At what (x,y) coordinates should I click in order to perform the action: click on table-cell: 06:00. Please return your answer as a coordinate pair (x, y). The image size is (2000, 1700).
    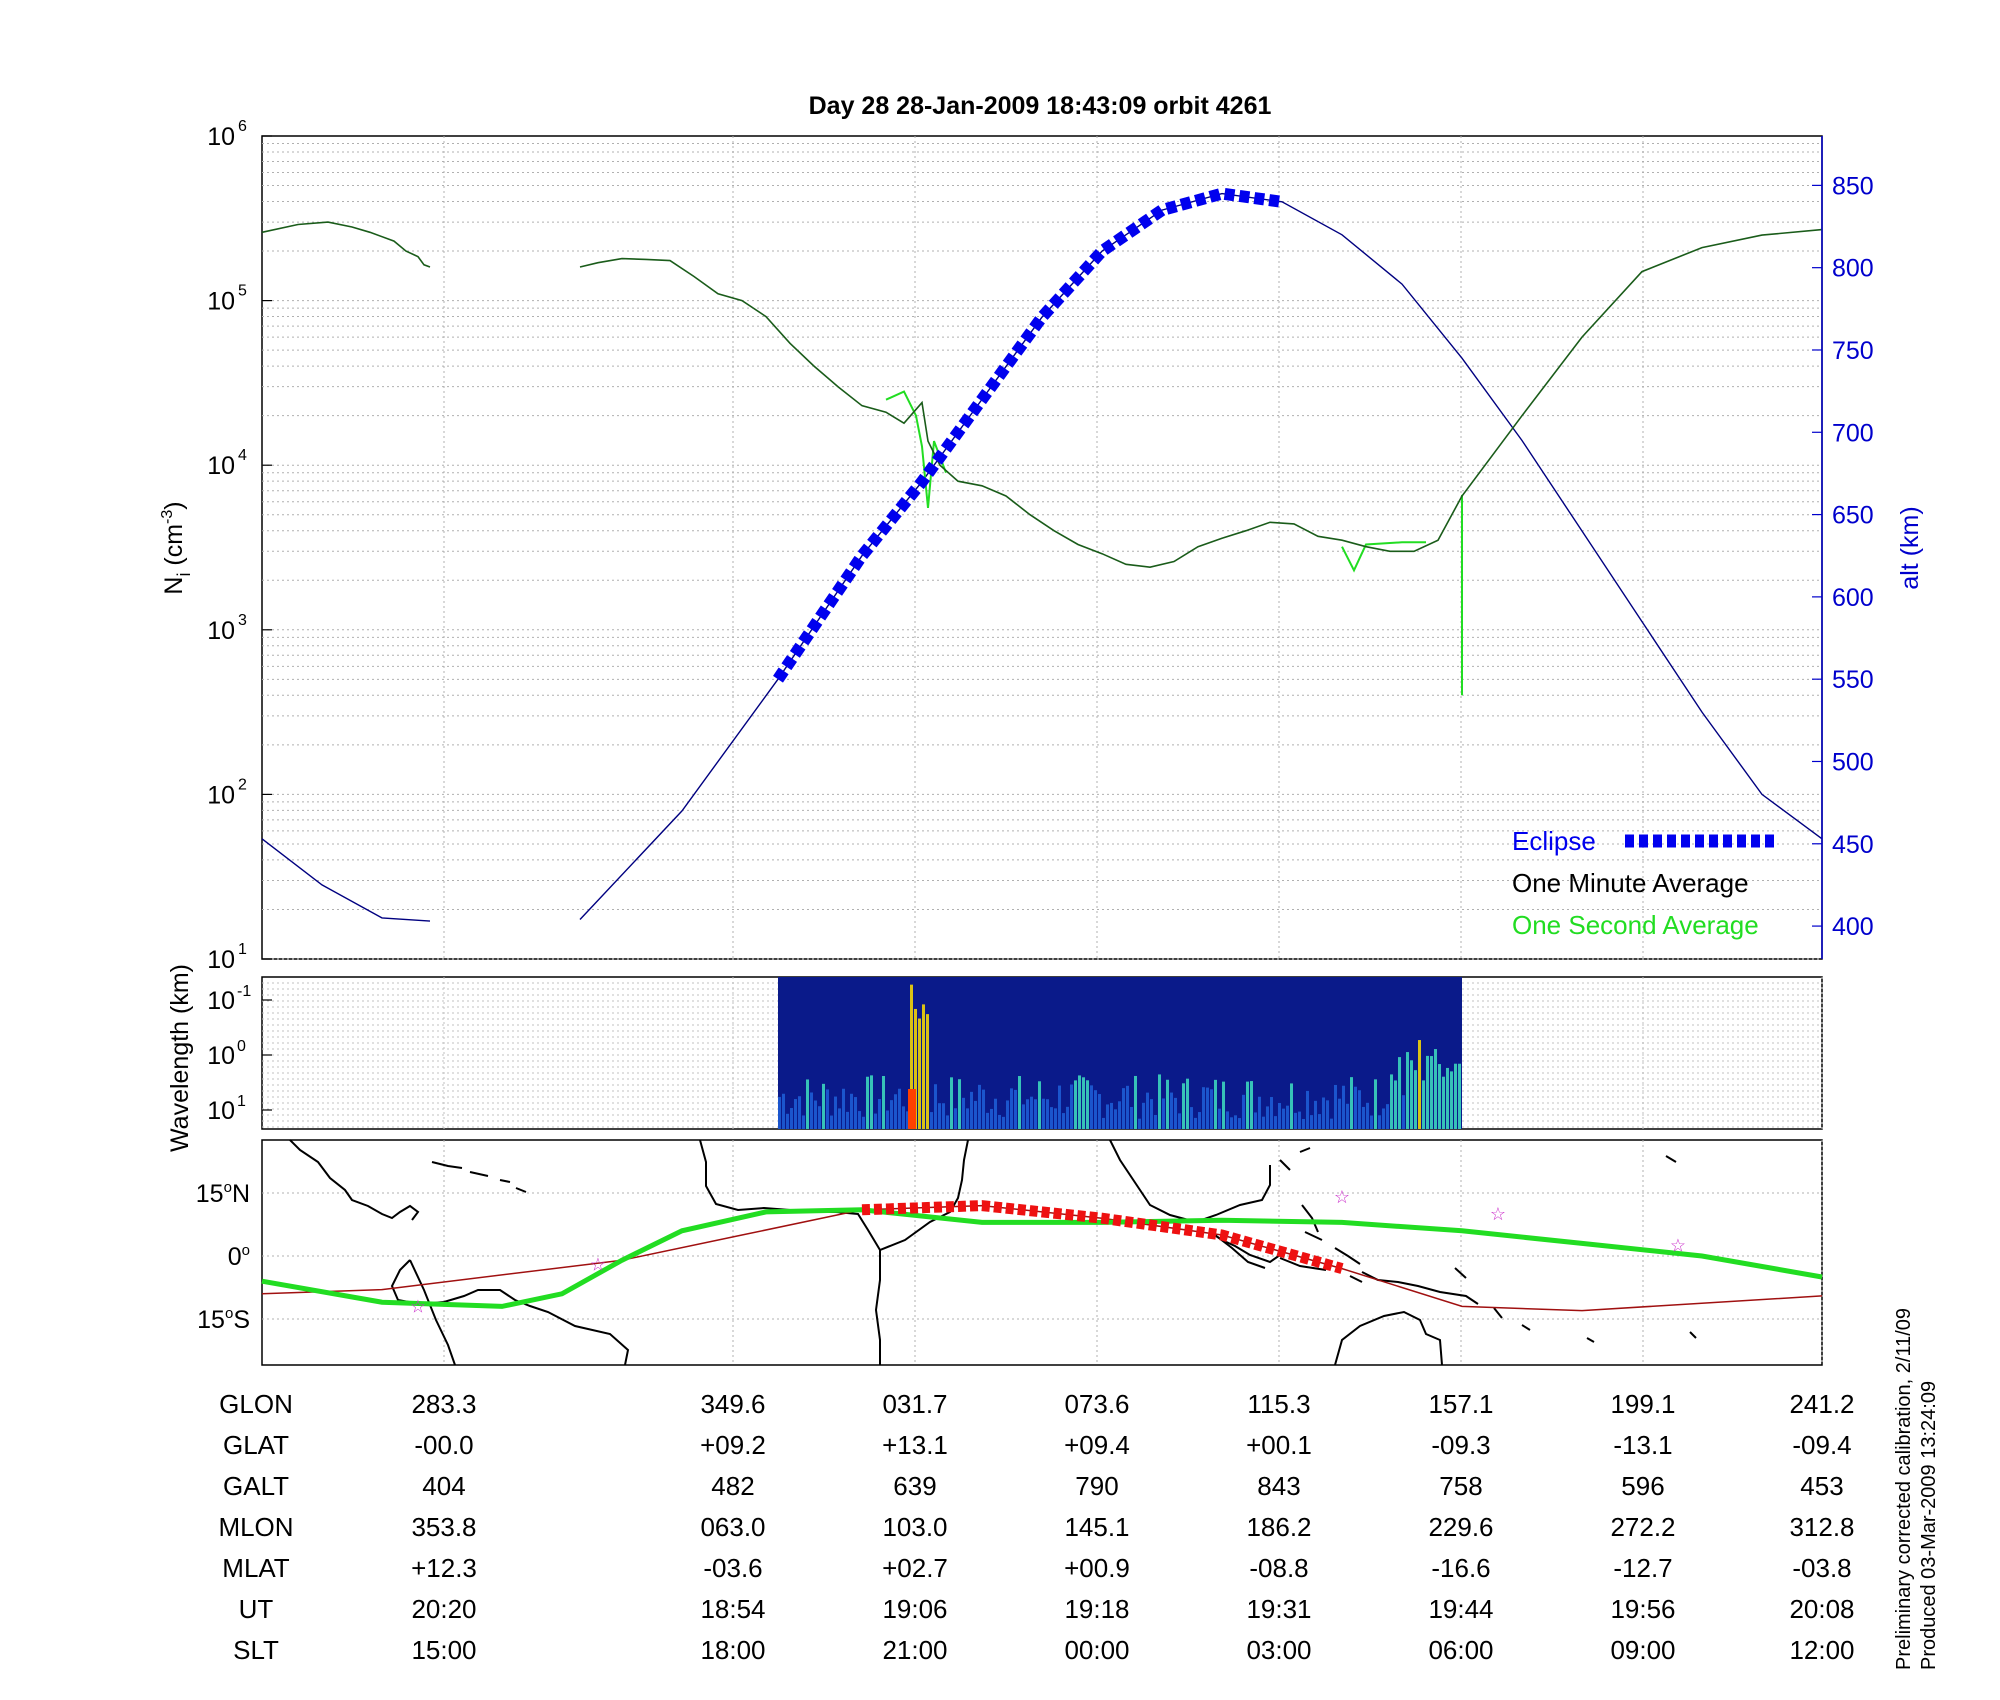
    Looking at the image, I should click on (1460, 1650).